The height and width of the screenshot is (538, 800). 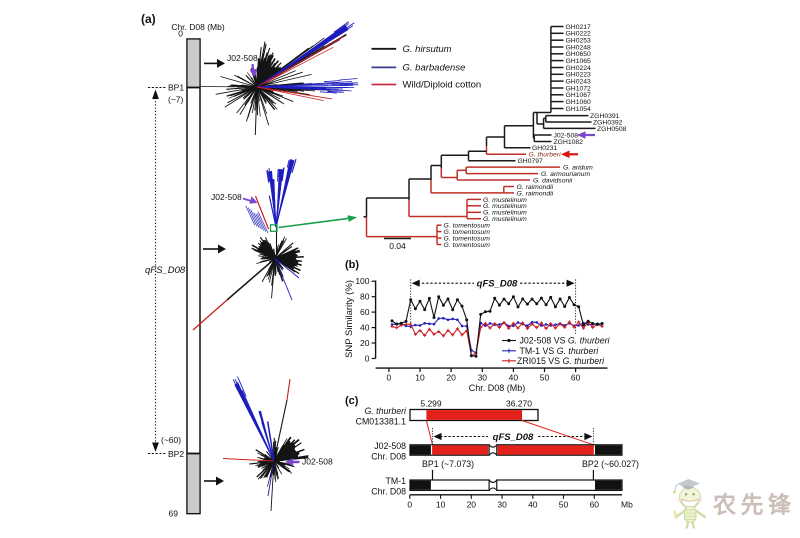 I want to click on svg-text: (b), so click(x=352, y=265).